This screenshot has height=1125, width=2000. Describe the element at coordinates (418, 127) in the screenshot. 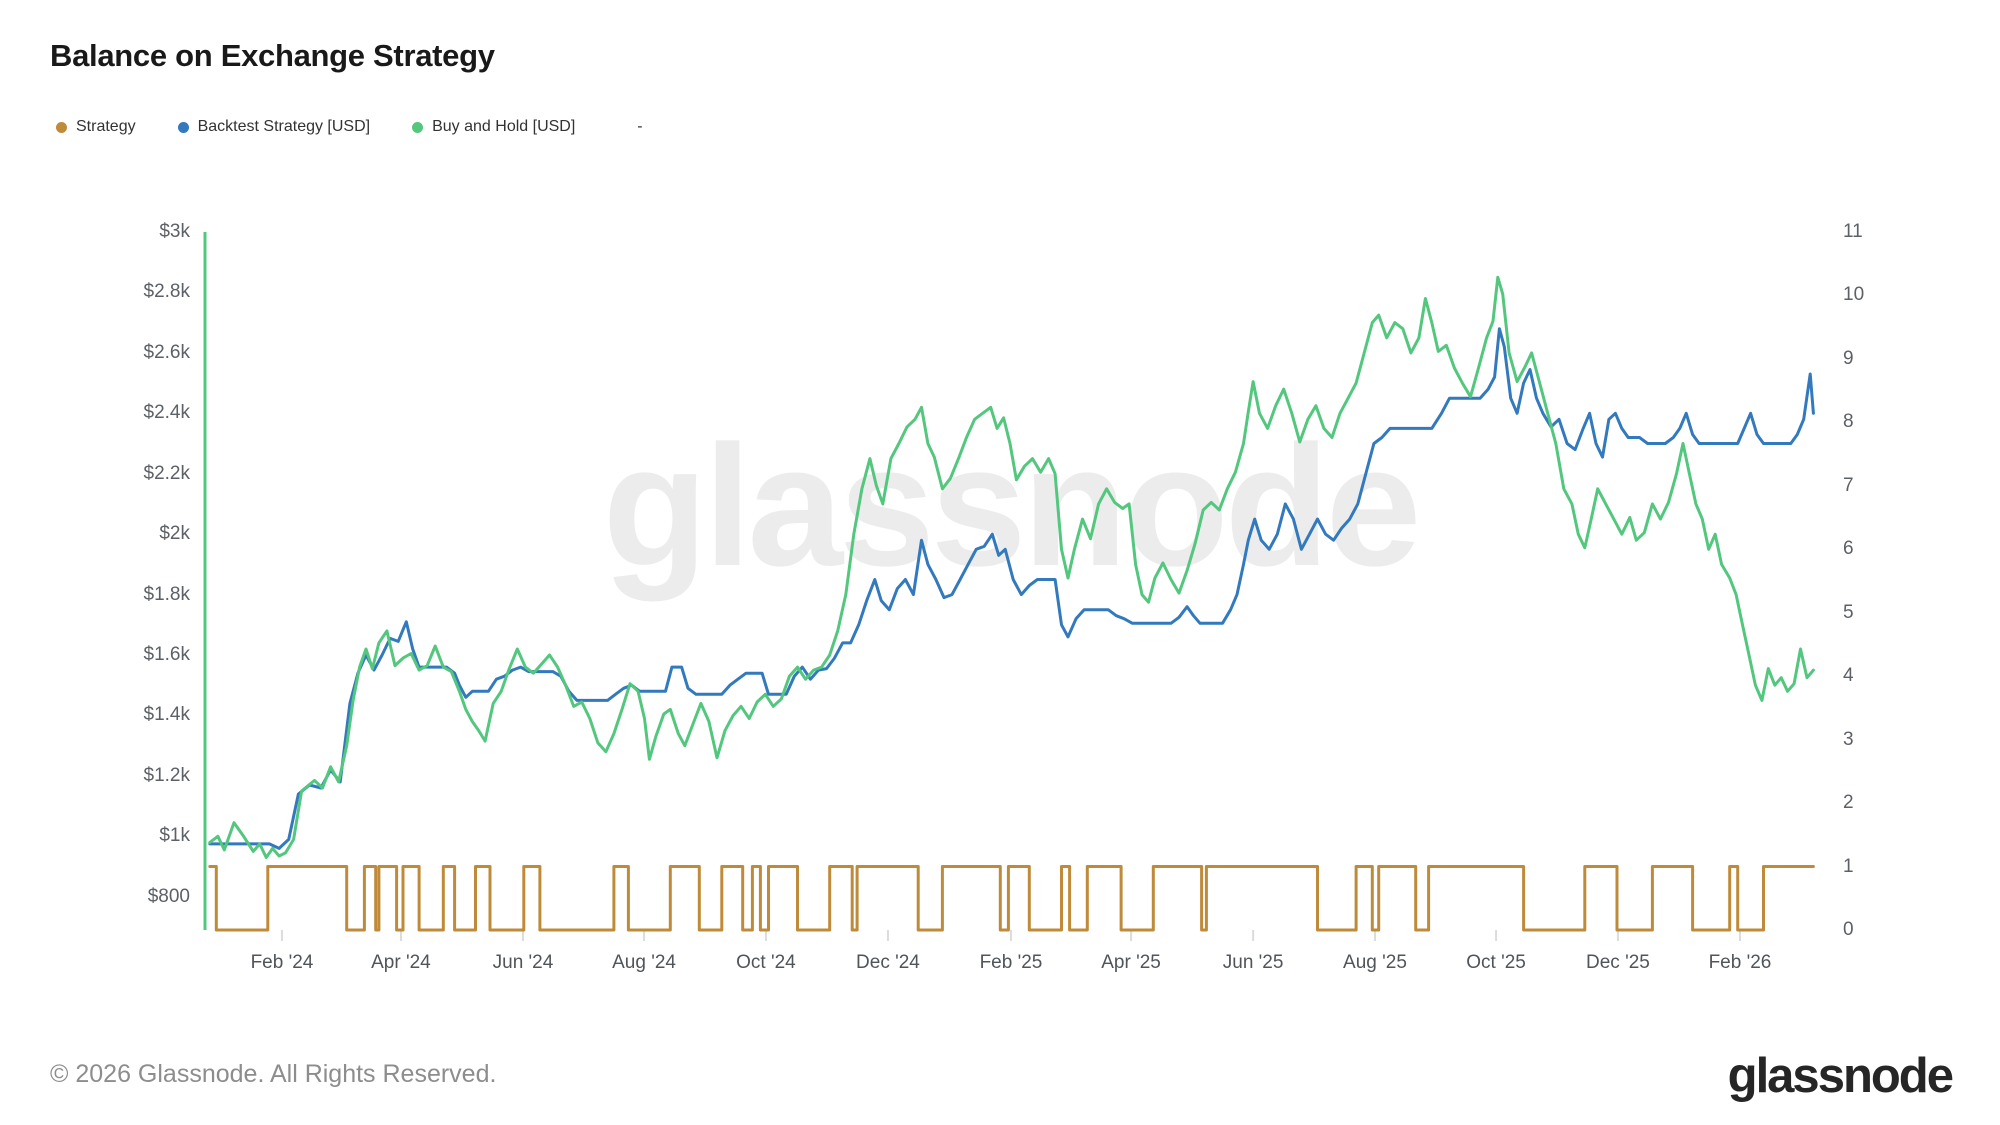

I see `legend-dot-buy-and-hold-icon` at that location.